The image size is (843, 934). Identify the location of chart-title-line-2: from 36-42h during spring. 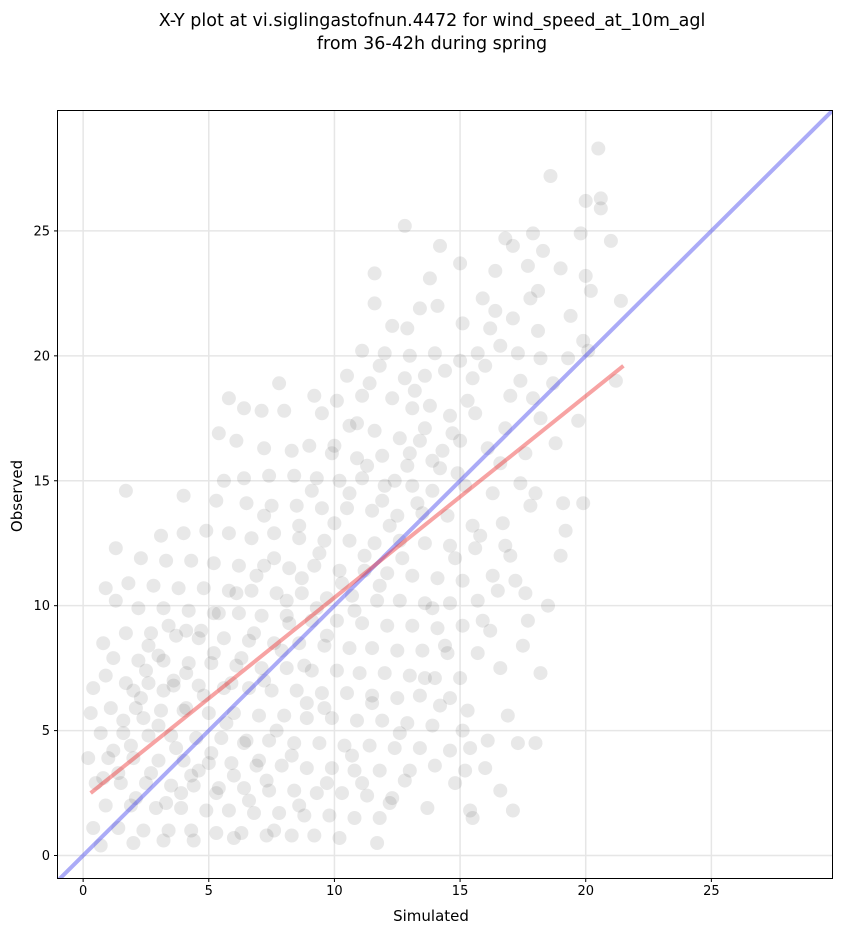
(432, 44).